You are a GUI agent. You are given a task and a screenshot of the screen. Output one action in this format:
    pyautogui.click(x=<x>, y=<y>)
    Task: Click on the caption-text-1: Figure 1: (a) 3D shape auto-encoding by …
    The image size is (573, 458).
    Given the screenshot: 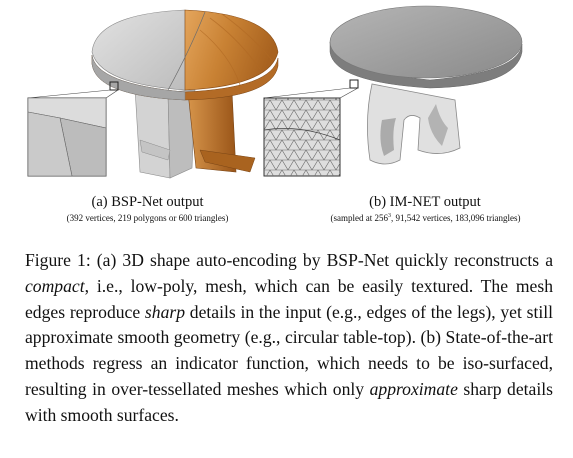 What is the action you would take?
    pyautogui.click(x=289, y=260)
    